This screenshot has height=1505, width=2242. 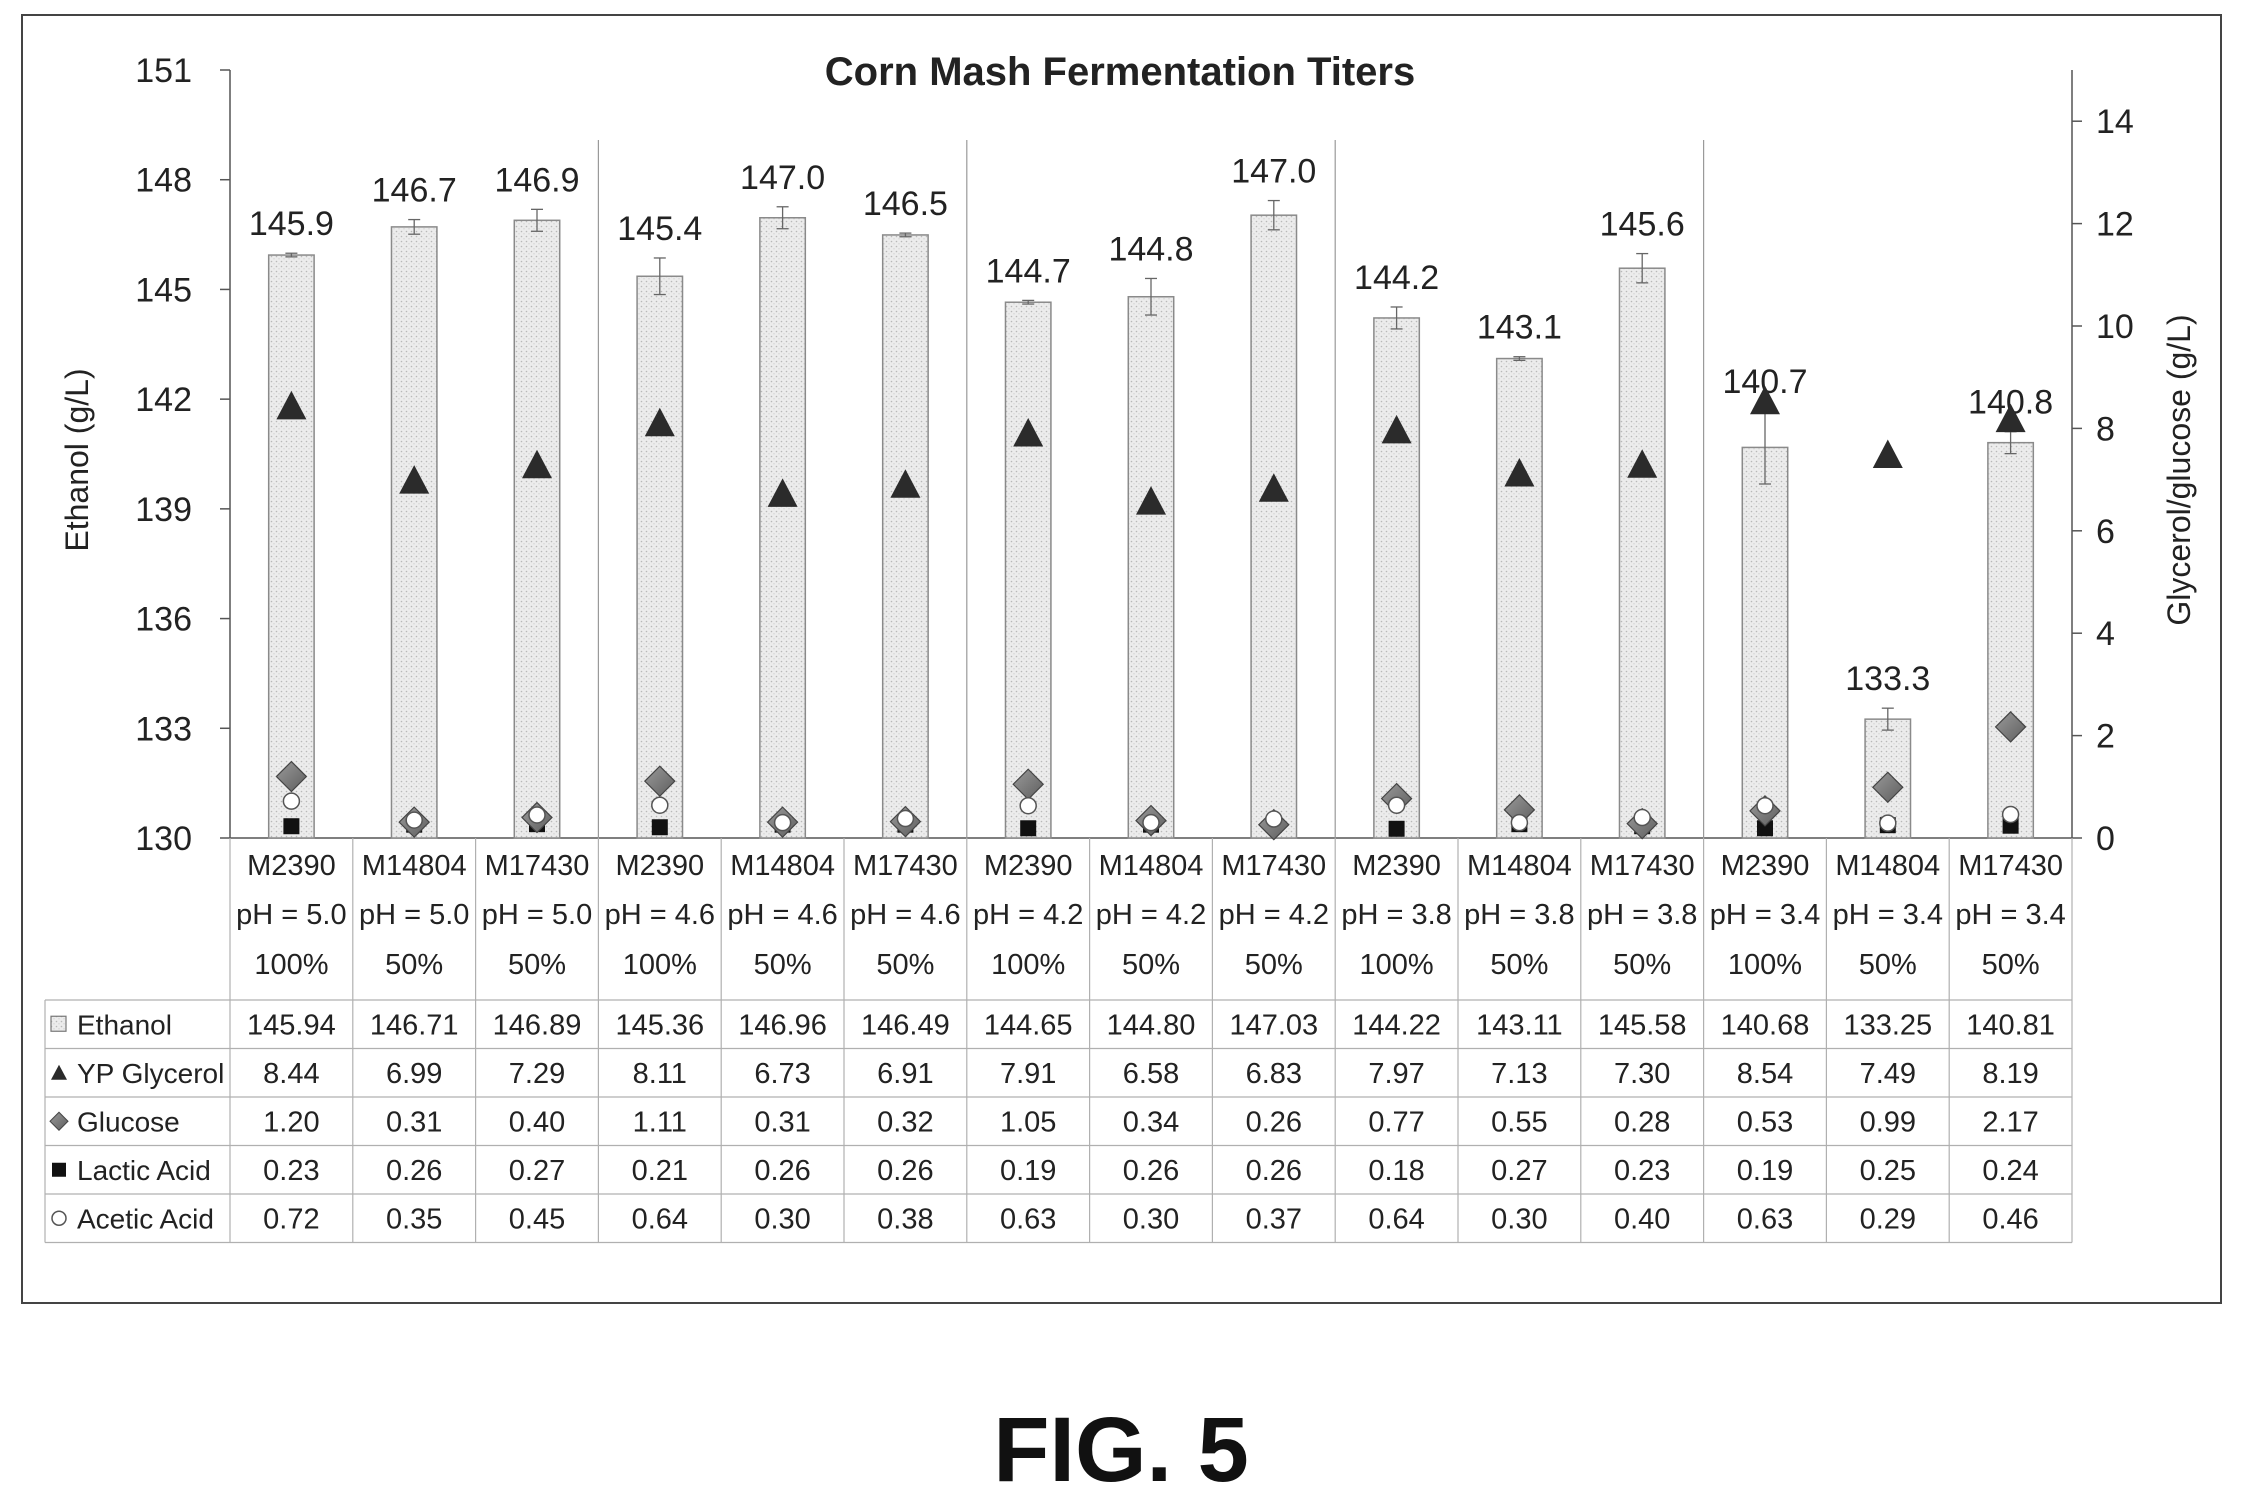 What do you see at coordinates (414, 191) in the screenshot?
I see `bar-value-label: 146.7` at bounding box center [414, 191].